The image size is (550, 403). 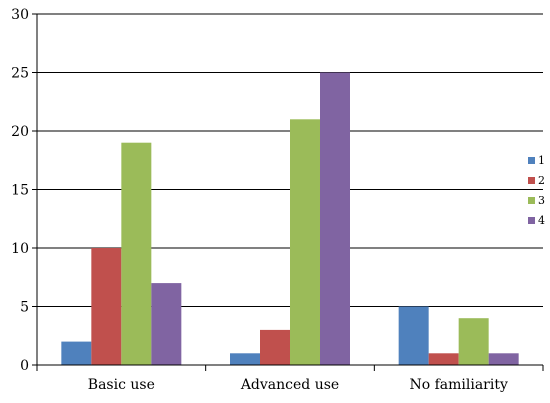 I want to click on x-category-label: No familiarity, so click(x=458, y=385).